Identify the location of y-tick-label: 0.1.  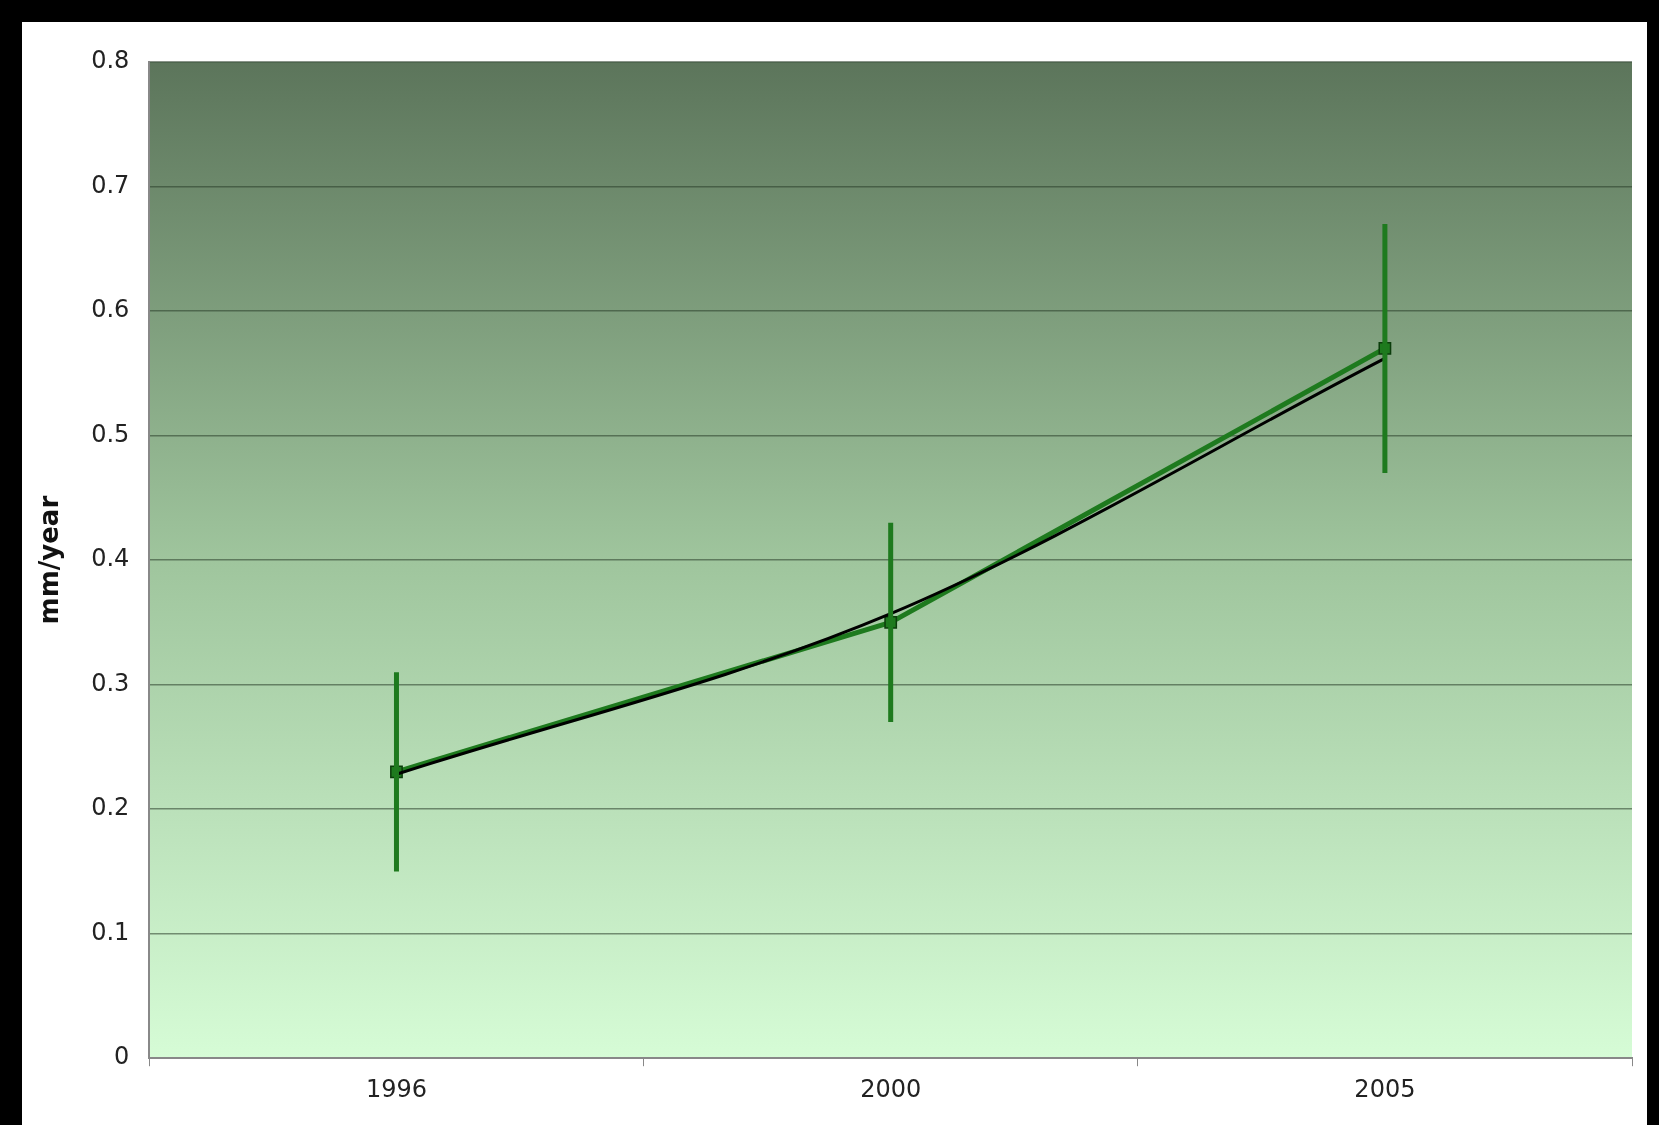
(110, 931).